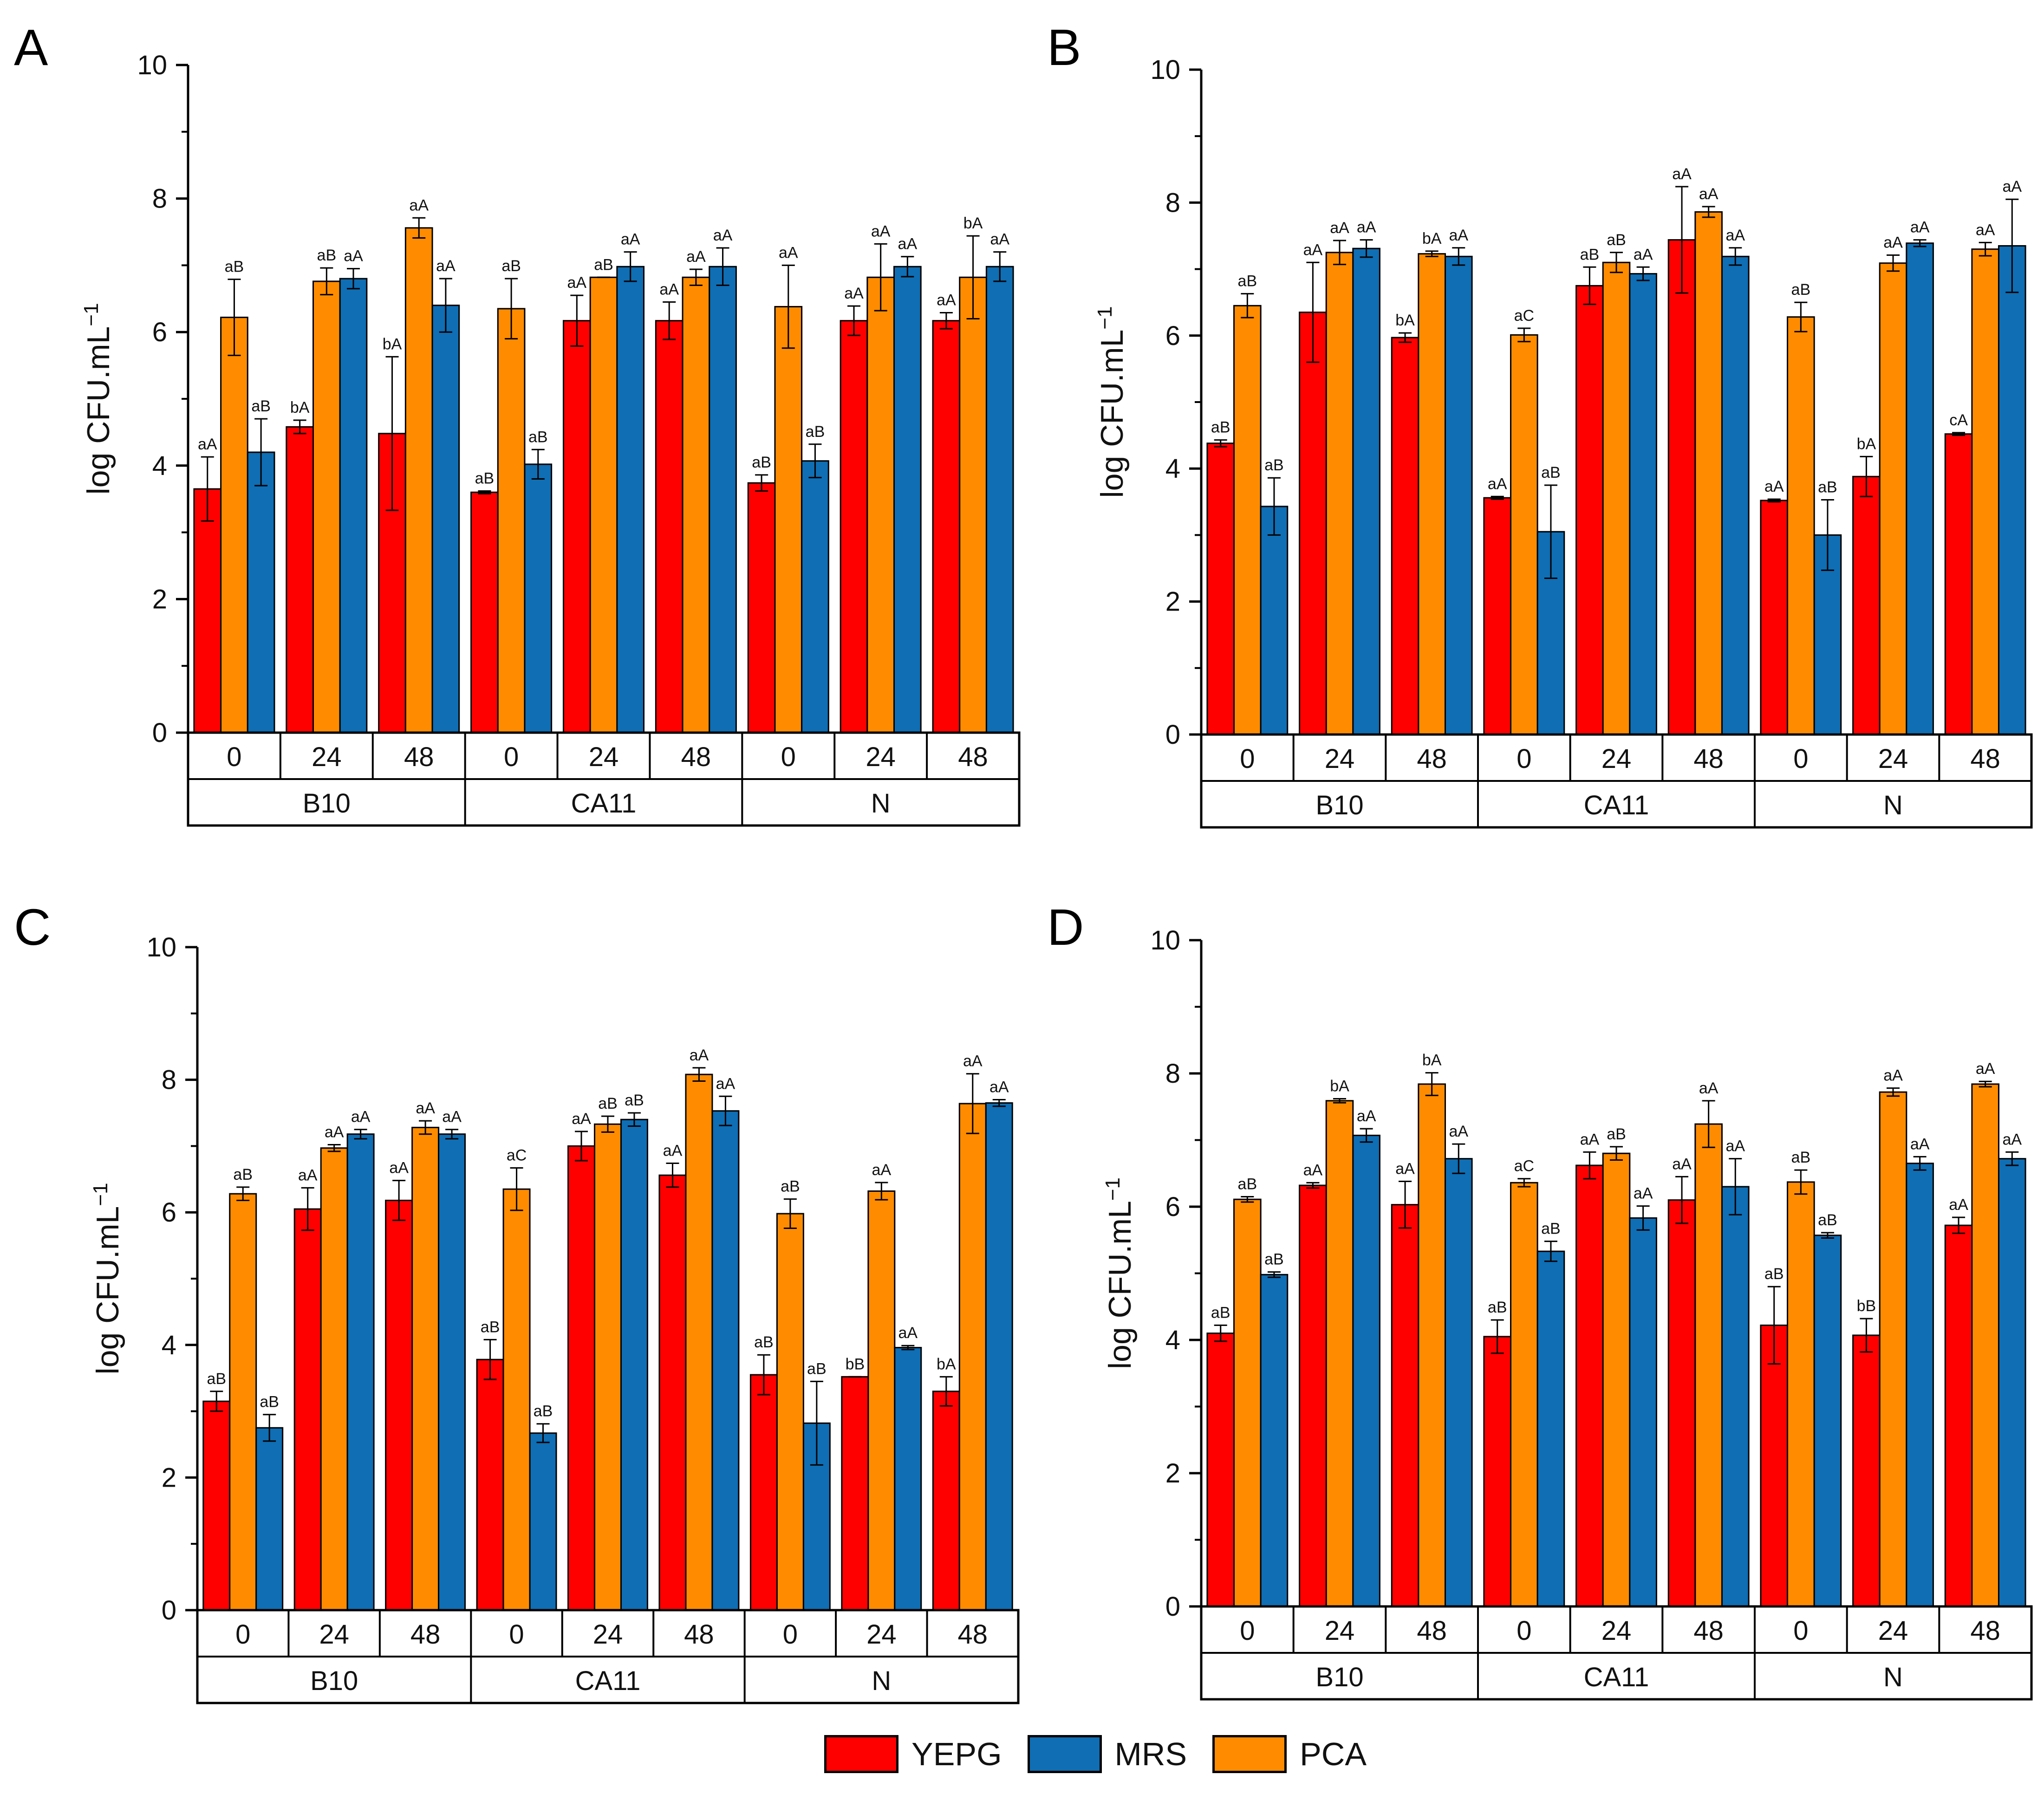 The height and width of the screenshot is (1820, 2044). I want to click on panel-letter: C, so click(33, 927).